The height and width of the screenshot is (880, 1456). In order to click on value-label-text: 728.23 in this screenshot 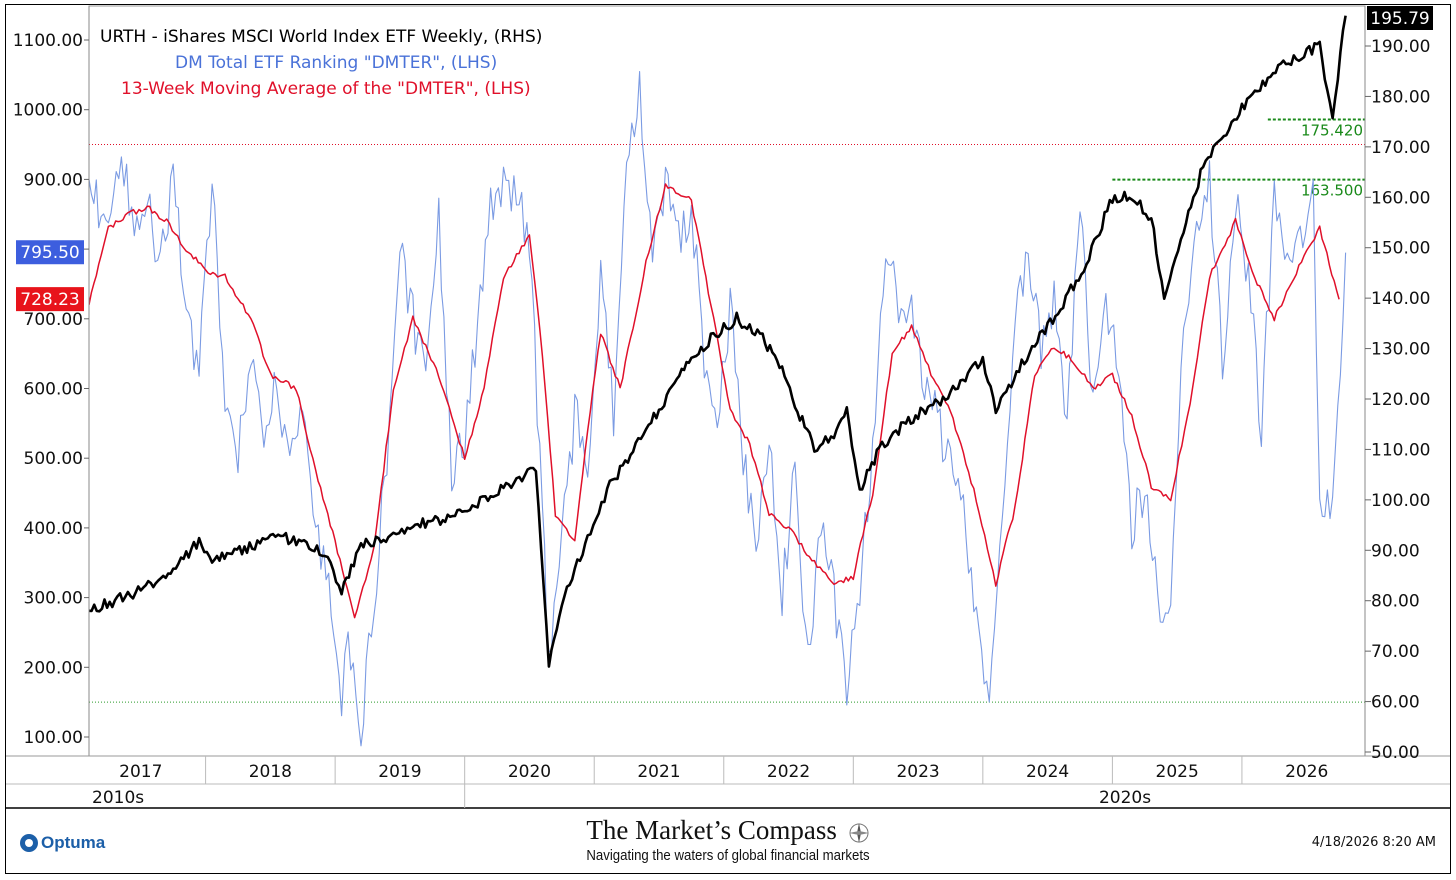, I will do `click(49, 300)`.